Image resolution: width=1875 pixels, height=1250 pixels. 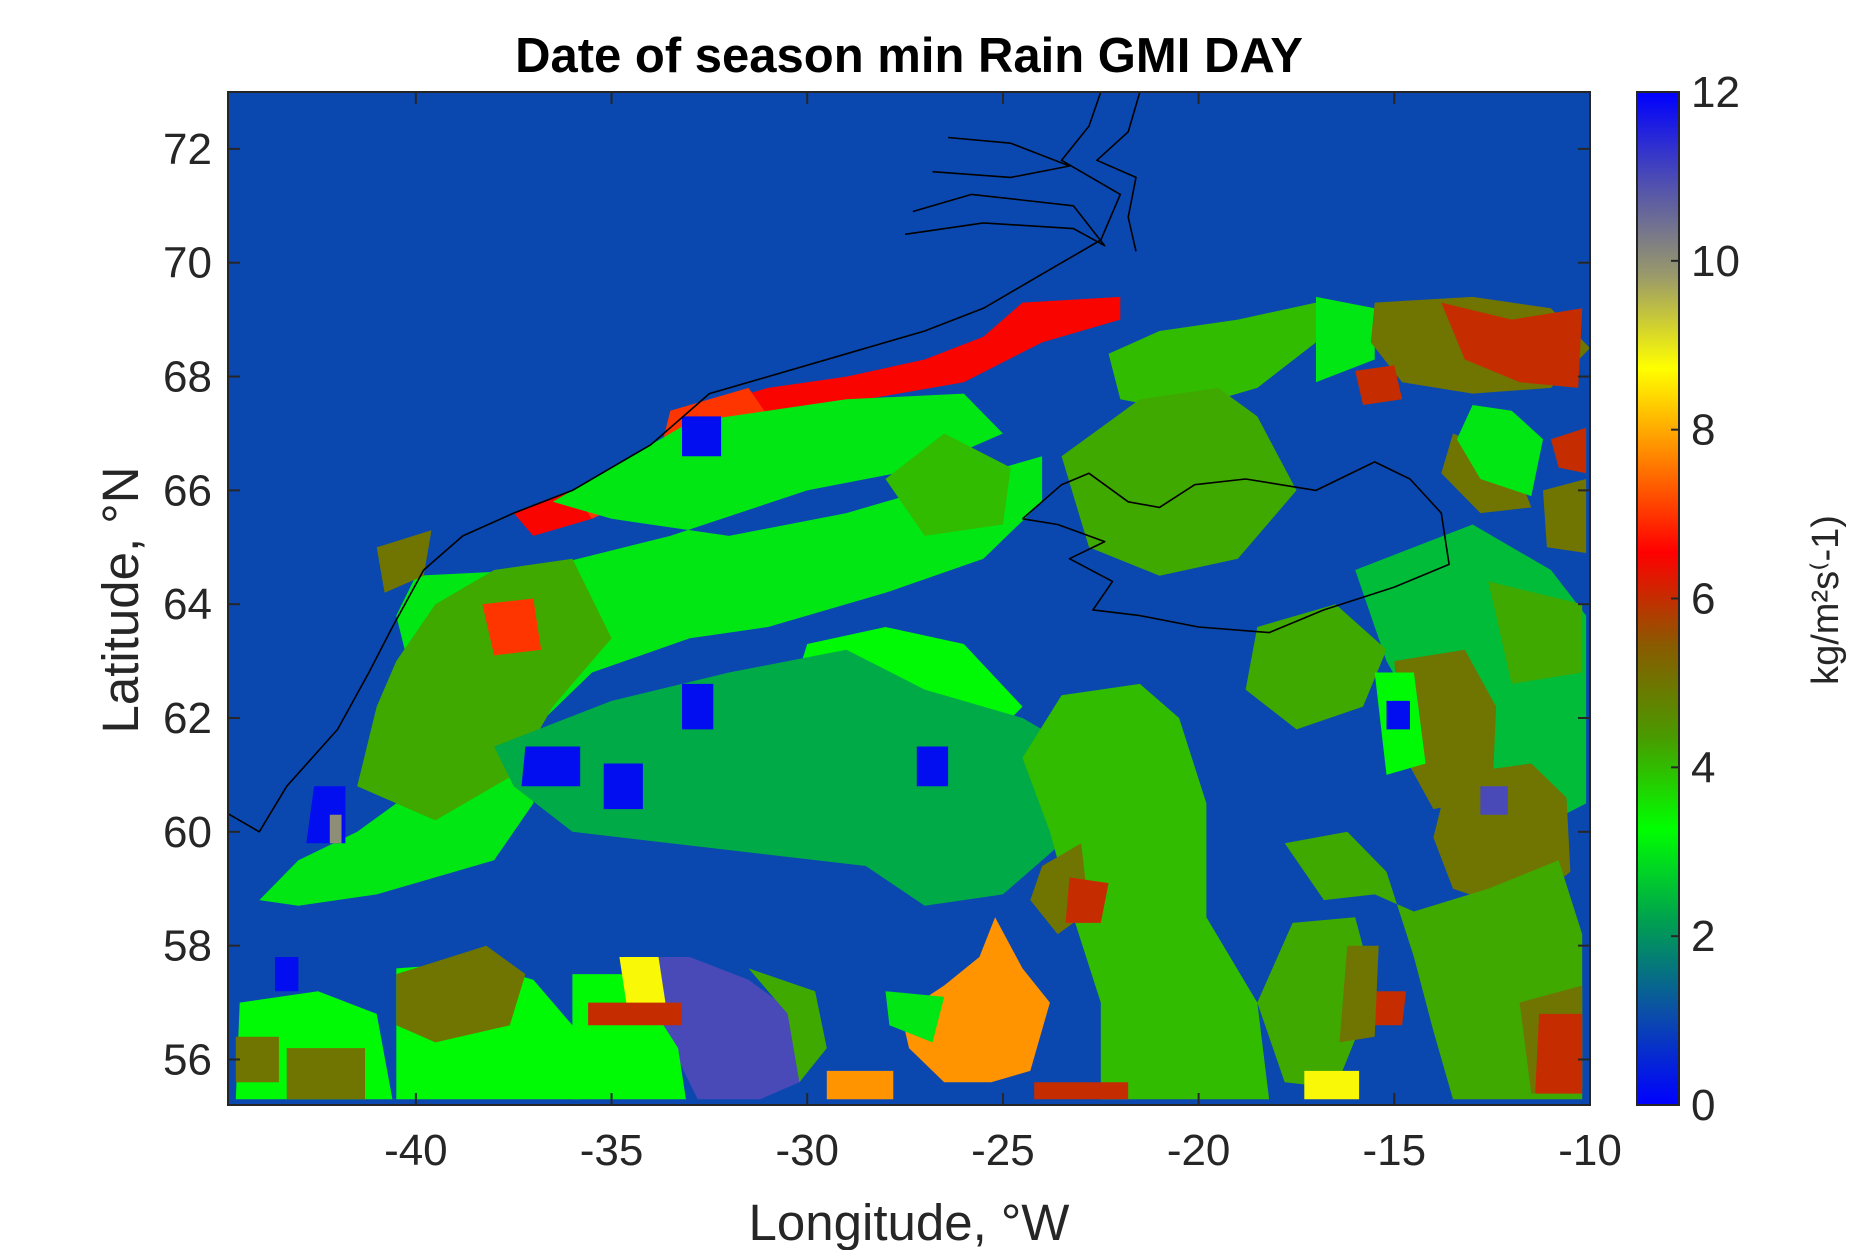 What do you see at coordinates (909, 56) in the screenshot?
I see `chart-title: Date of season min Rain GMI DAY` at bounding box center [909, 56].